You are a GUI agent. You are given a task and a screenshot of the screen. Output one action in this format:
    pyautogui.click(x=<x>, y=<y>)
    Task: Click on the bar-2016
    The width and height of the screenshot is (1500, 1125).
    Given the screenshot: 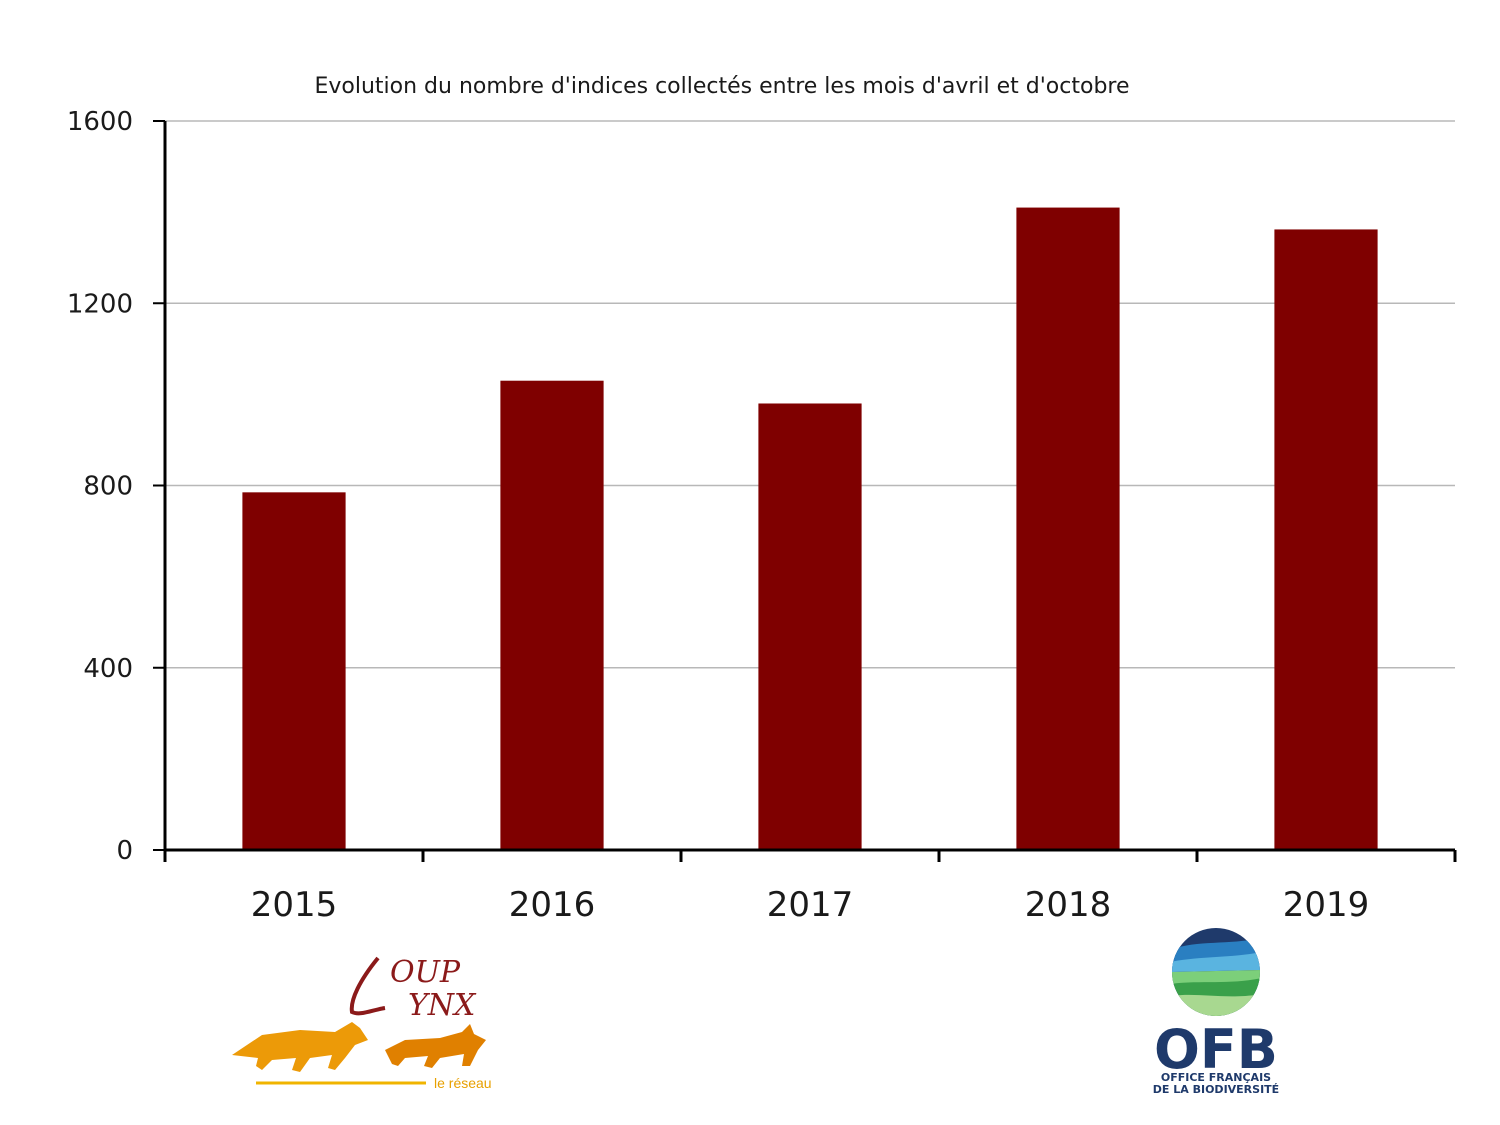 What is the action you would take?
    pyautogui.click(x=552, y=615)
    